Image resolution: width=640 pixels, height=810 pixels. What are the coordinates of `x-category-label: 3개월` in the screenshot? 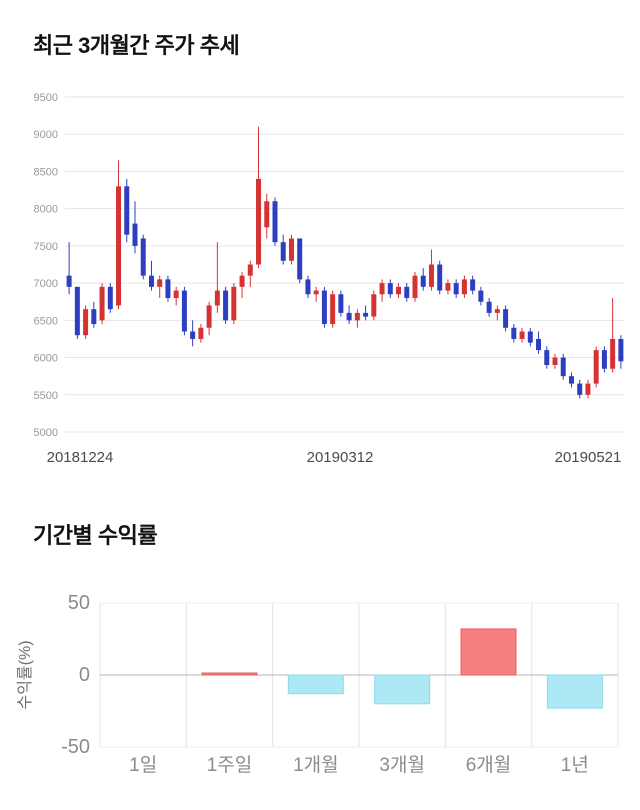 It's located at (402, 765).